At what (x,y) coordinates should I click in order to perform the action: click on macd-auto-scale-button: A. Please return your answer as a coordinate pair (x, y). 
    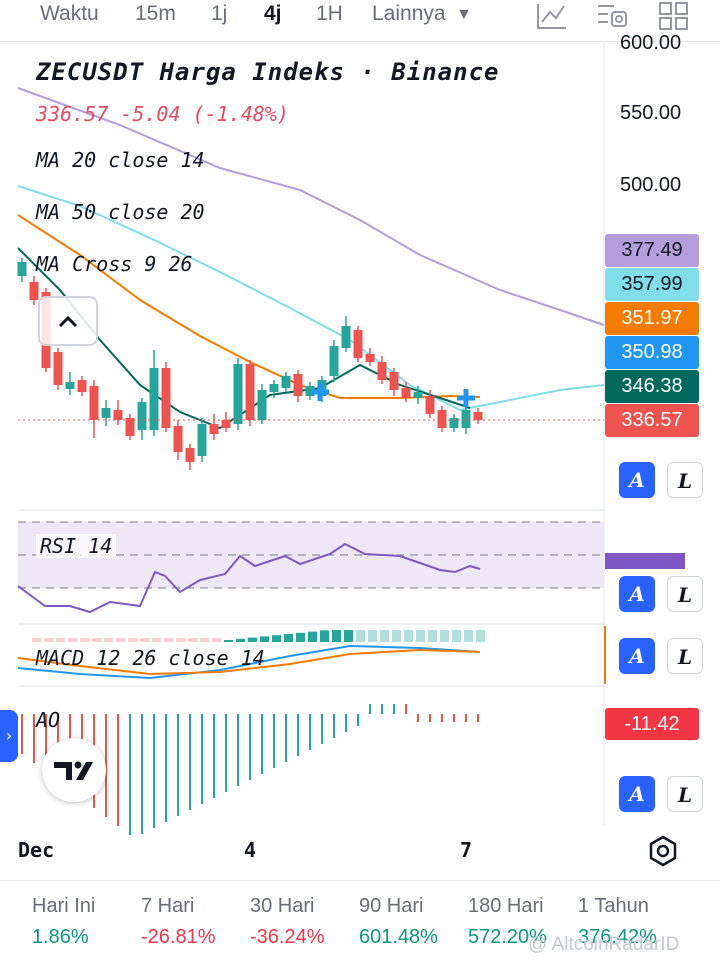
    Looking at the image, I should click on (637, 656).